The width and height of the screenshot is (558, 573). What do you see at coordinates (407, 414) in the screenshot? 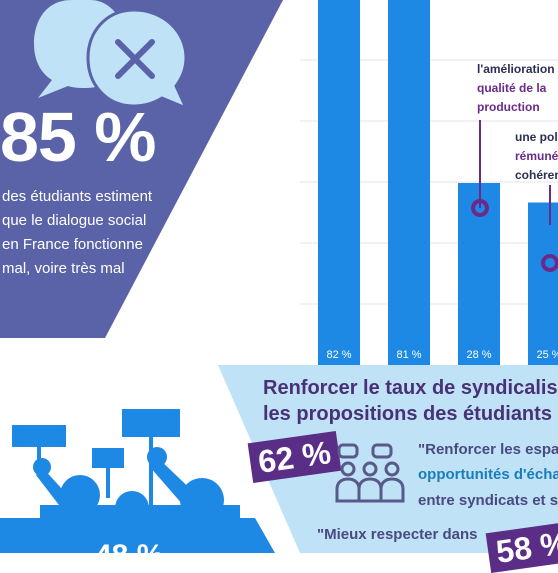
I see `section-title-line-2: les propositions des étudiants` at bounding box center [407, 414].